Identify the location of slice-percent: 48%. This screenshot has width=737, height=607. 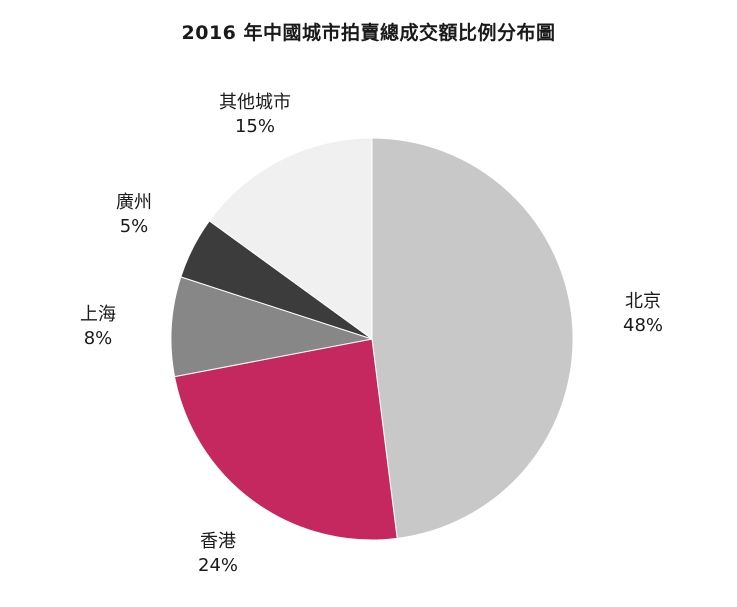
(643, 325).